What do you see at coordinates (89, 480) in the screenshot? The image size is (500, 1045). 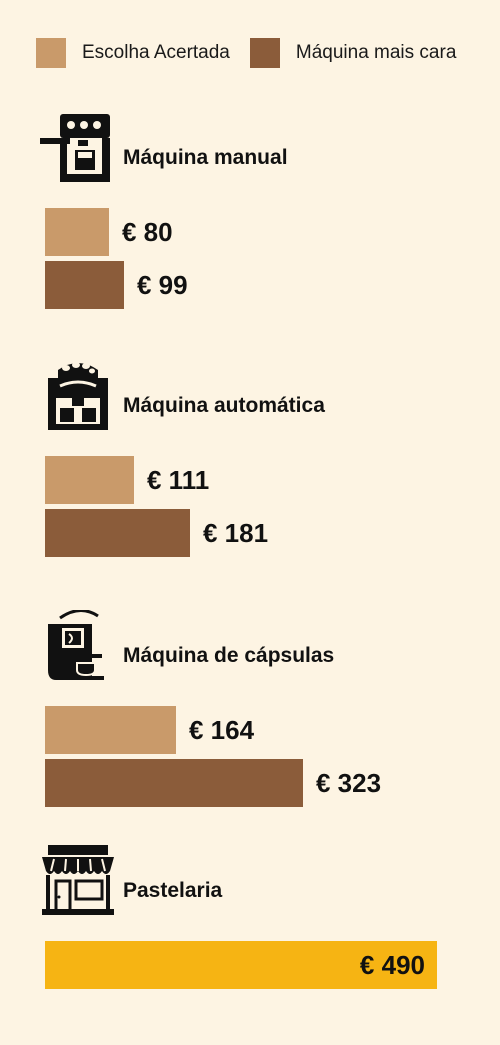 I see `bar-maquina-automatica-escolha-acertada` at bounding box center [89, 480].